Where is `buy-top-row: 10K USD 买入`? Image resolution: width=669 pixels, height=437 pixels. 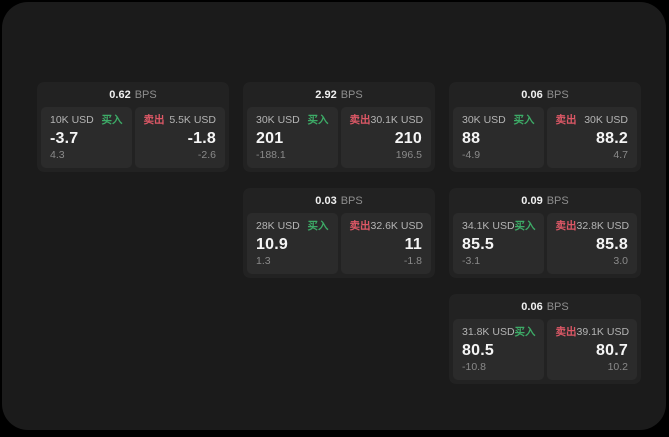 buy-top-row: 10K USD 买入 is located at coordinates (86, 120).